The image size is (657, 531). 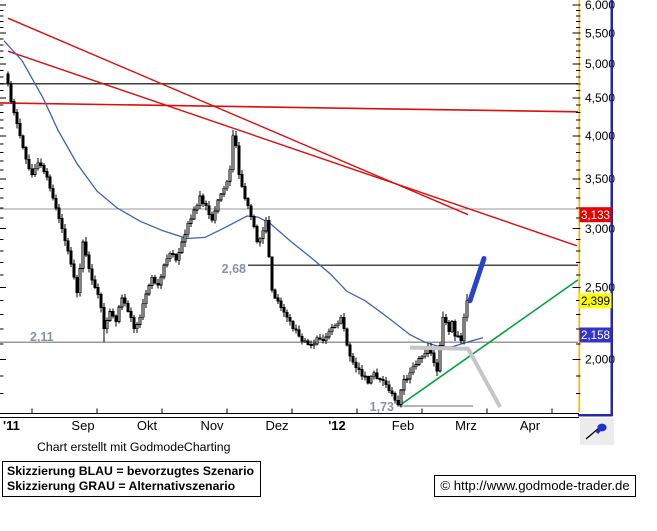 I want to click on x-month-label: '11, so click(x=11, y=425).